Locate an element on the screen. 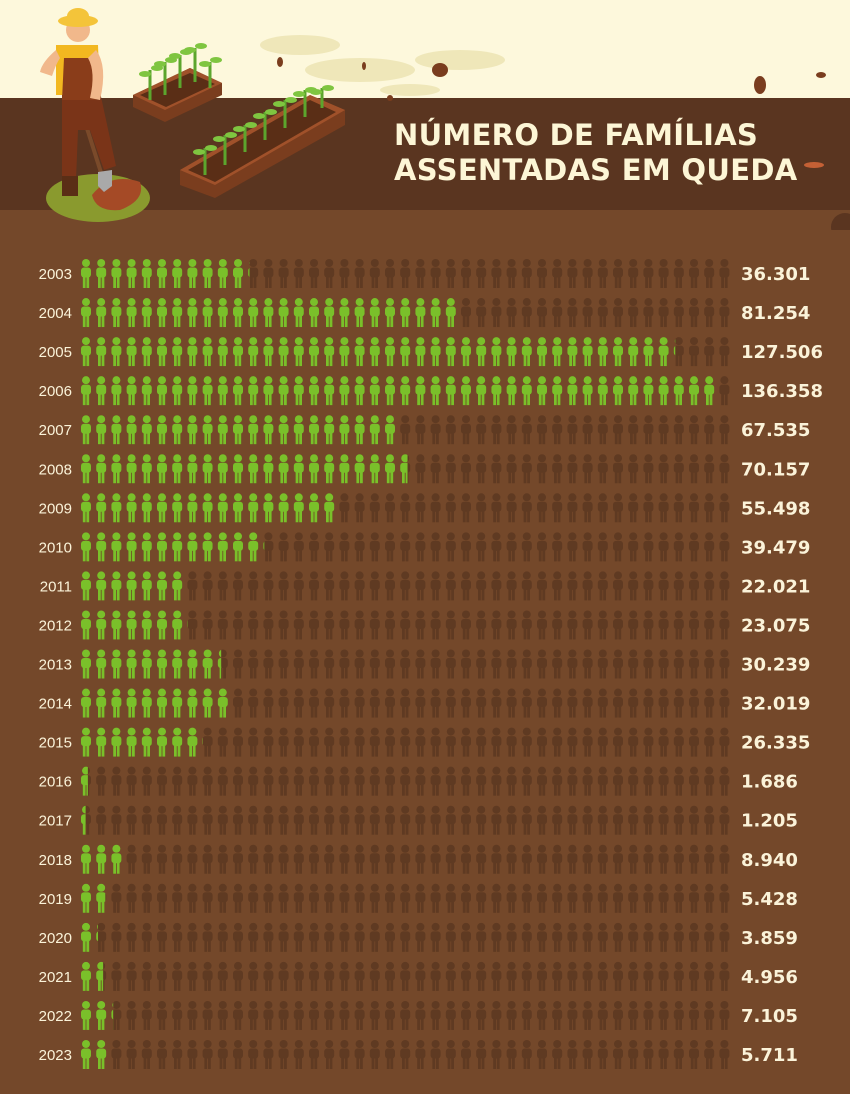  bar-row: 2010 39.479 is located at coordinates (424, 547).